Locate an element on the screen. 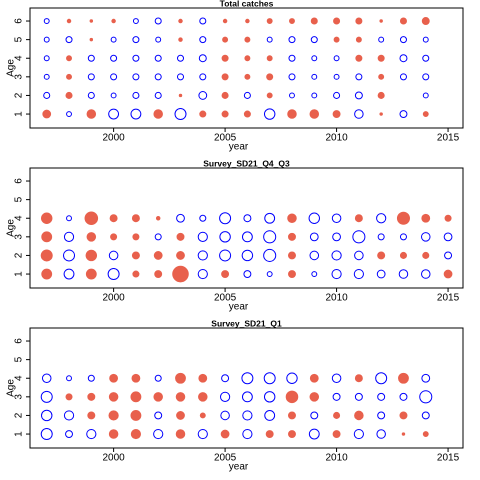  y-axis-label: Age is located at coordinates (11, 68).